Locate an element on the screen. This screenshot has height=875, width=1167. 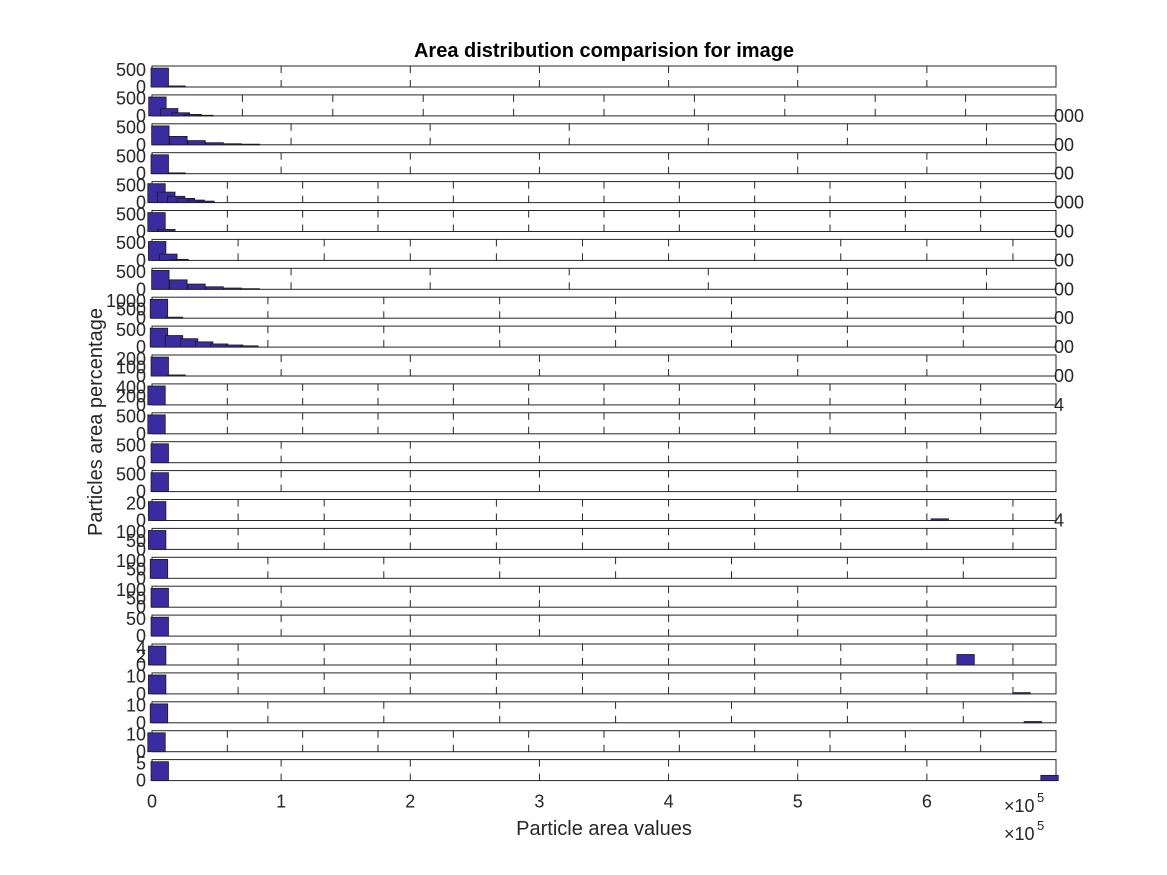
x-tick-label: 1 is located at coordinates (281, 802).